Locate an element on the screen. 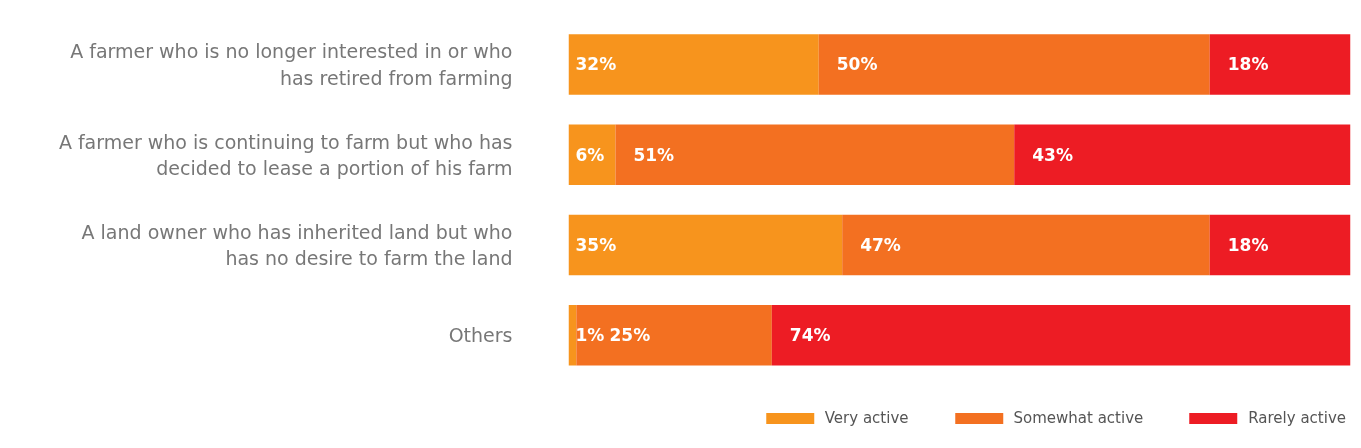  y-tick-label: Others is located at coordinates (480, 335).